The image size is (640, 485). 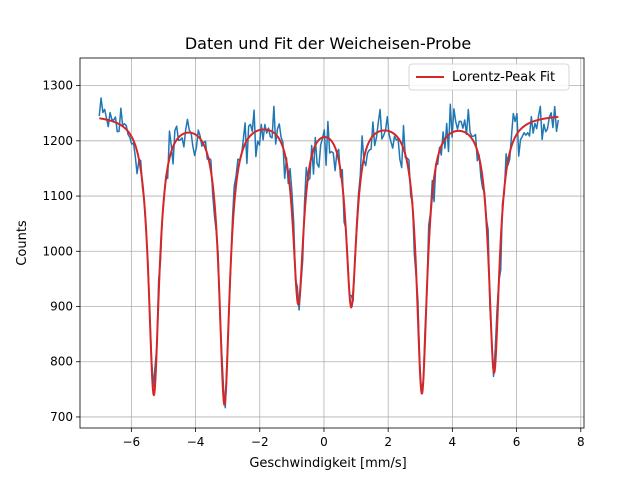 What do you see at coordinates (57, 86) in the screenshot?
I see `y-tick-label: 1300` at bounding box center [57, 86].